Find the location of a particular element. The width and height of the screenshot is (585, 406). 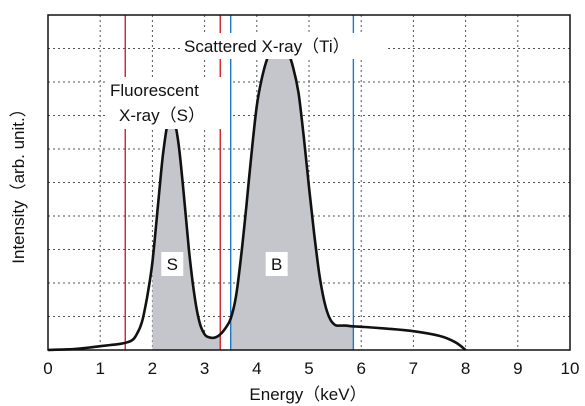

region-label-b: B is located at coordinates (276, 264).